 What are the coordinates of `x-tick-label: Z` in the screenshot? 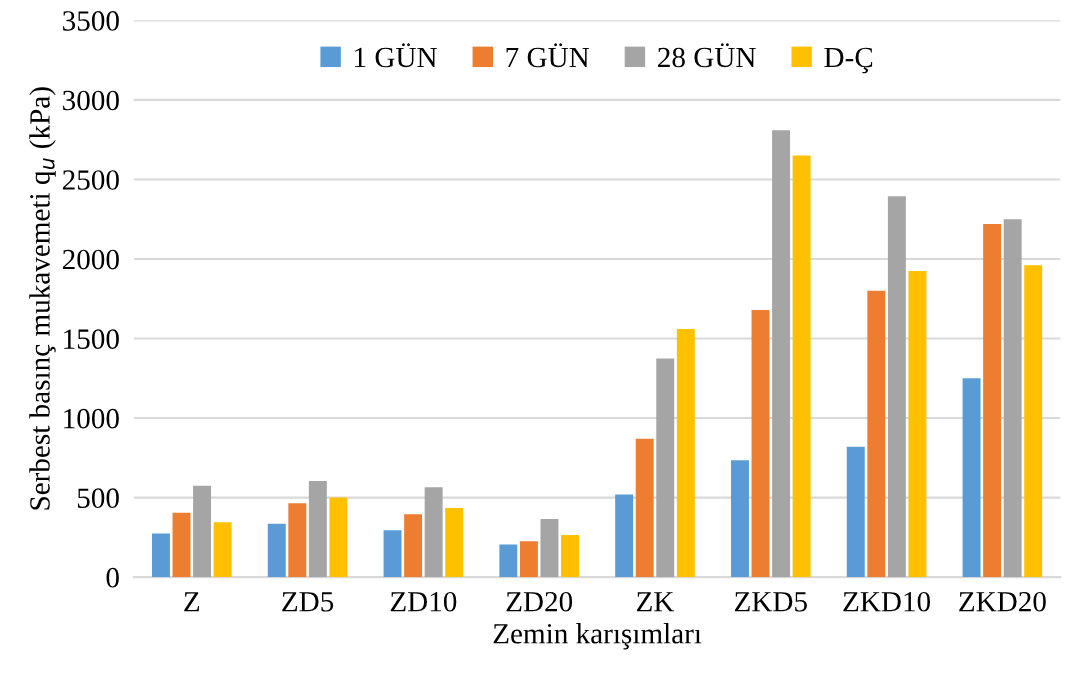 It's located at (192, 602).